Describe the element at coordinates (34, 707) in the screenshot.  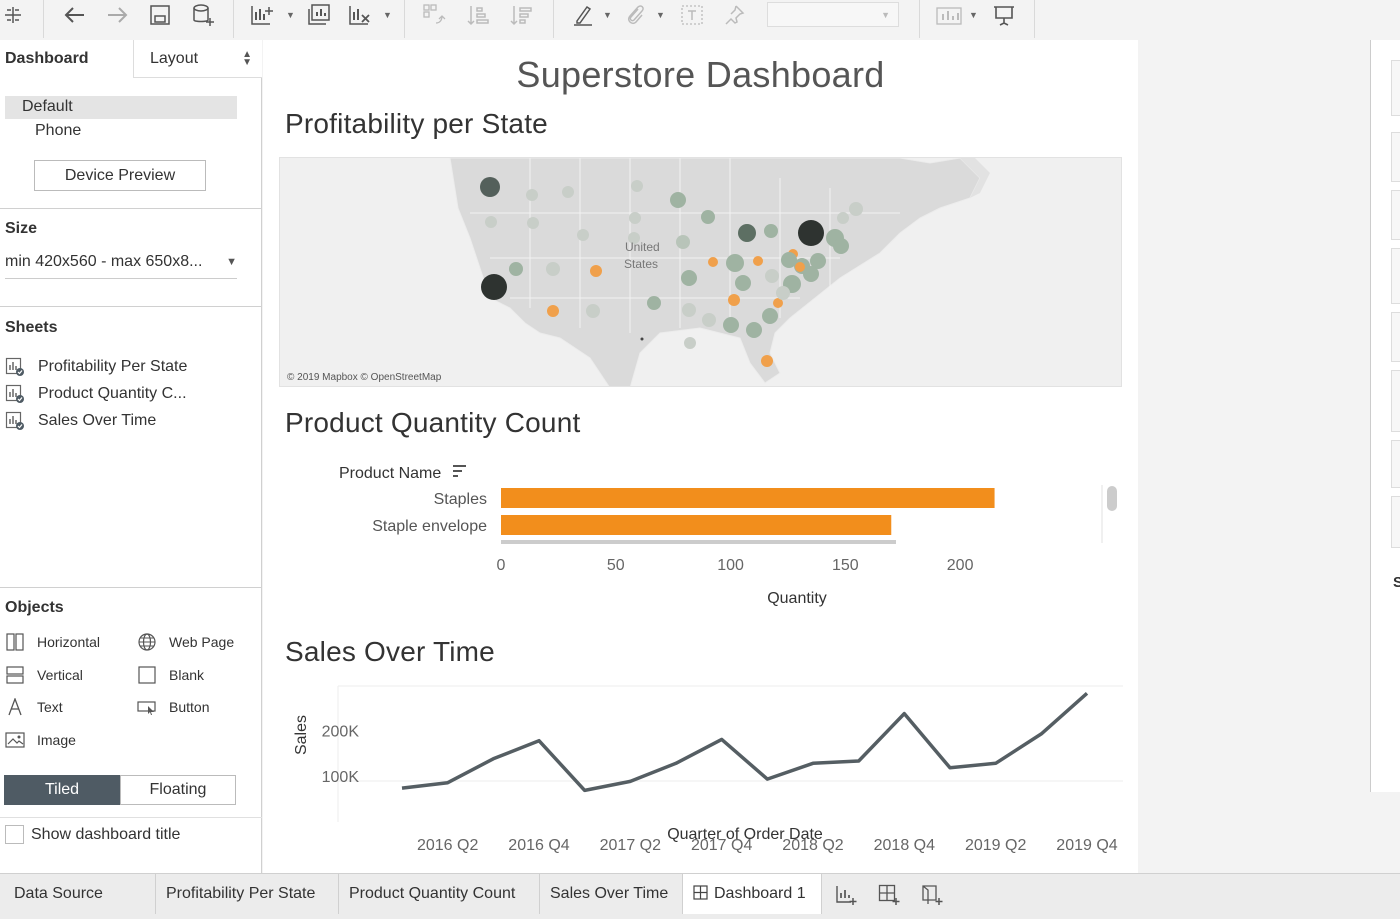
I see `object-text: Text` at that location.